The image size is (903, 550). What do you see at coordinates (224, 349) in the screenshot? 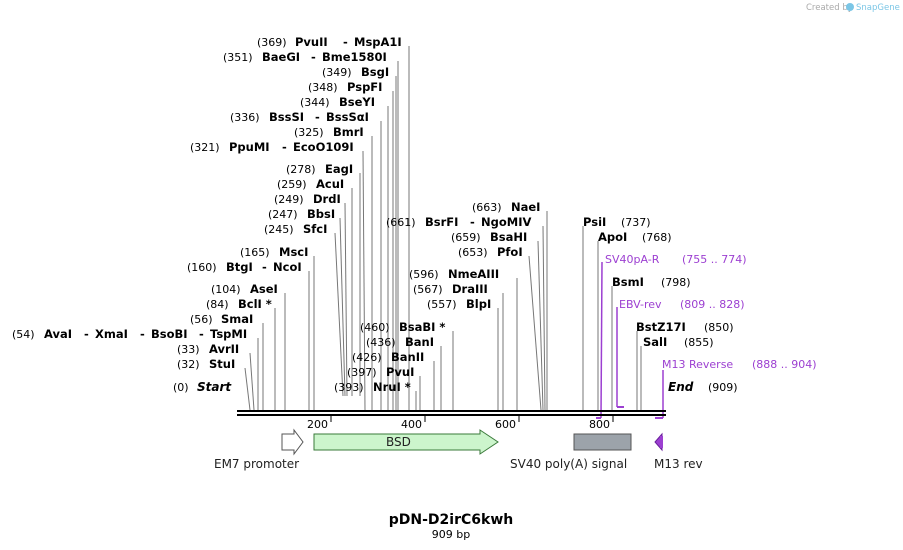
I see `site-name: AvrII` at bounding box center [224, 349].